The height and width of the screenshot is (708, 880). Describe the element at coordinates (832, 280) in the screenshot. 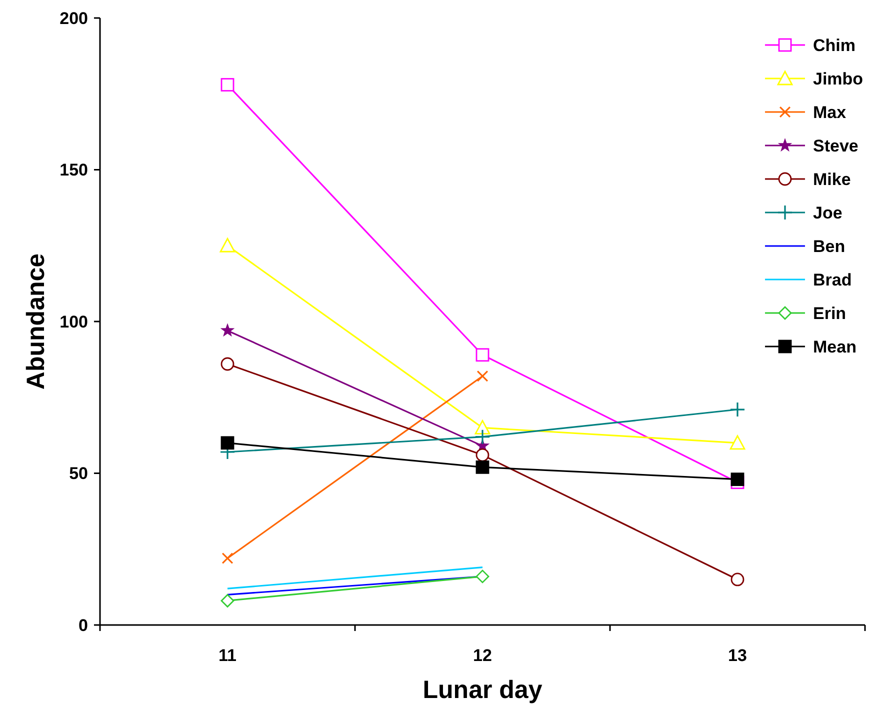

I see `legend-label: Brad` at that location.